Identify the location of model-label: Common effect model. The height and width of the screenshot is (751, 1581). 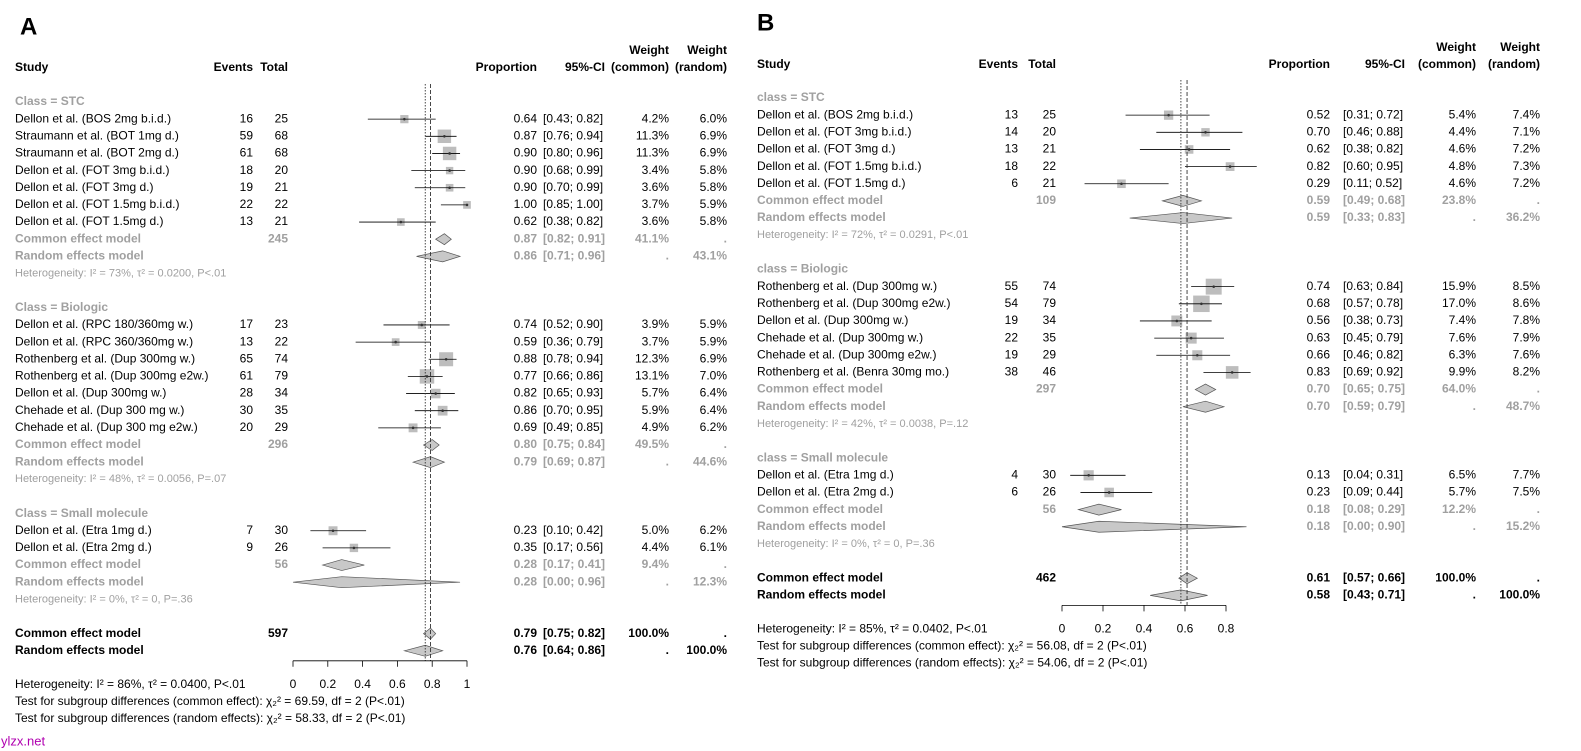
(820, 200).